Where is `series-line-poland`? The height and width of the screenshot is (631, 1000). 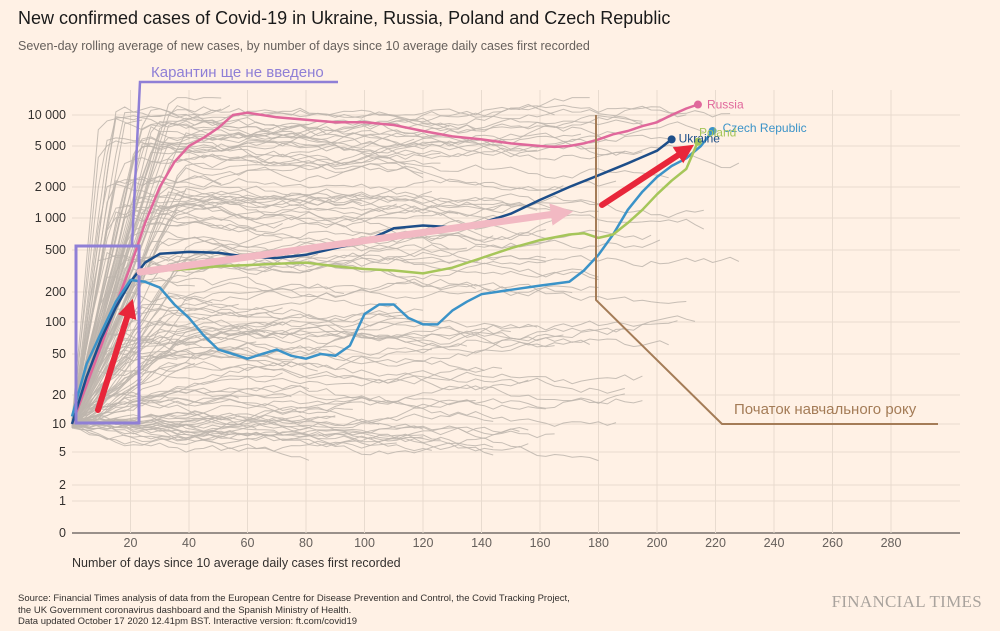 series-line-poland is located at coordinates (422, 208).